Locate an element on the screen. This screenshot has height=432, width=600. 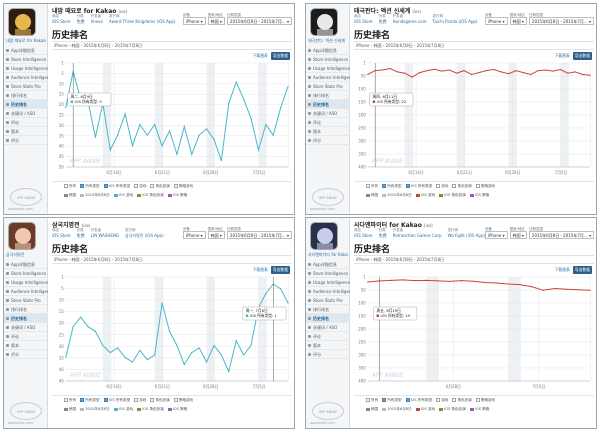
sidebar-item: Usage Intelligence is located at coordinates (26, 68).